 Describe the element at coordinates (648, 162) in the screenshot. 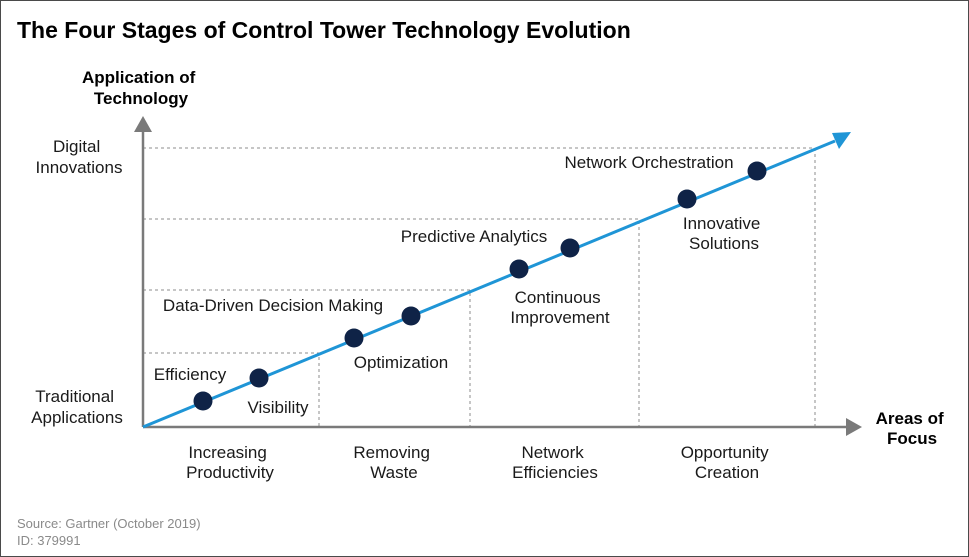

I see `label-network-orchestration: Network Orchestration` at that location.